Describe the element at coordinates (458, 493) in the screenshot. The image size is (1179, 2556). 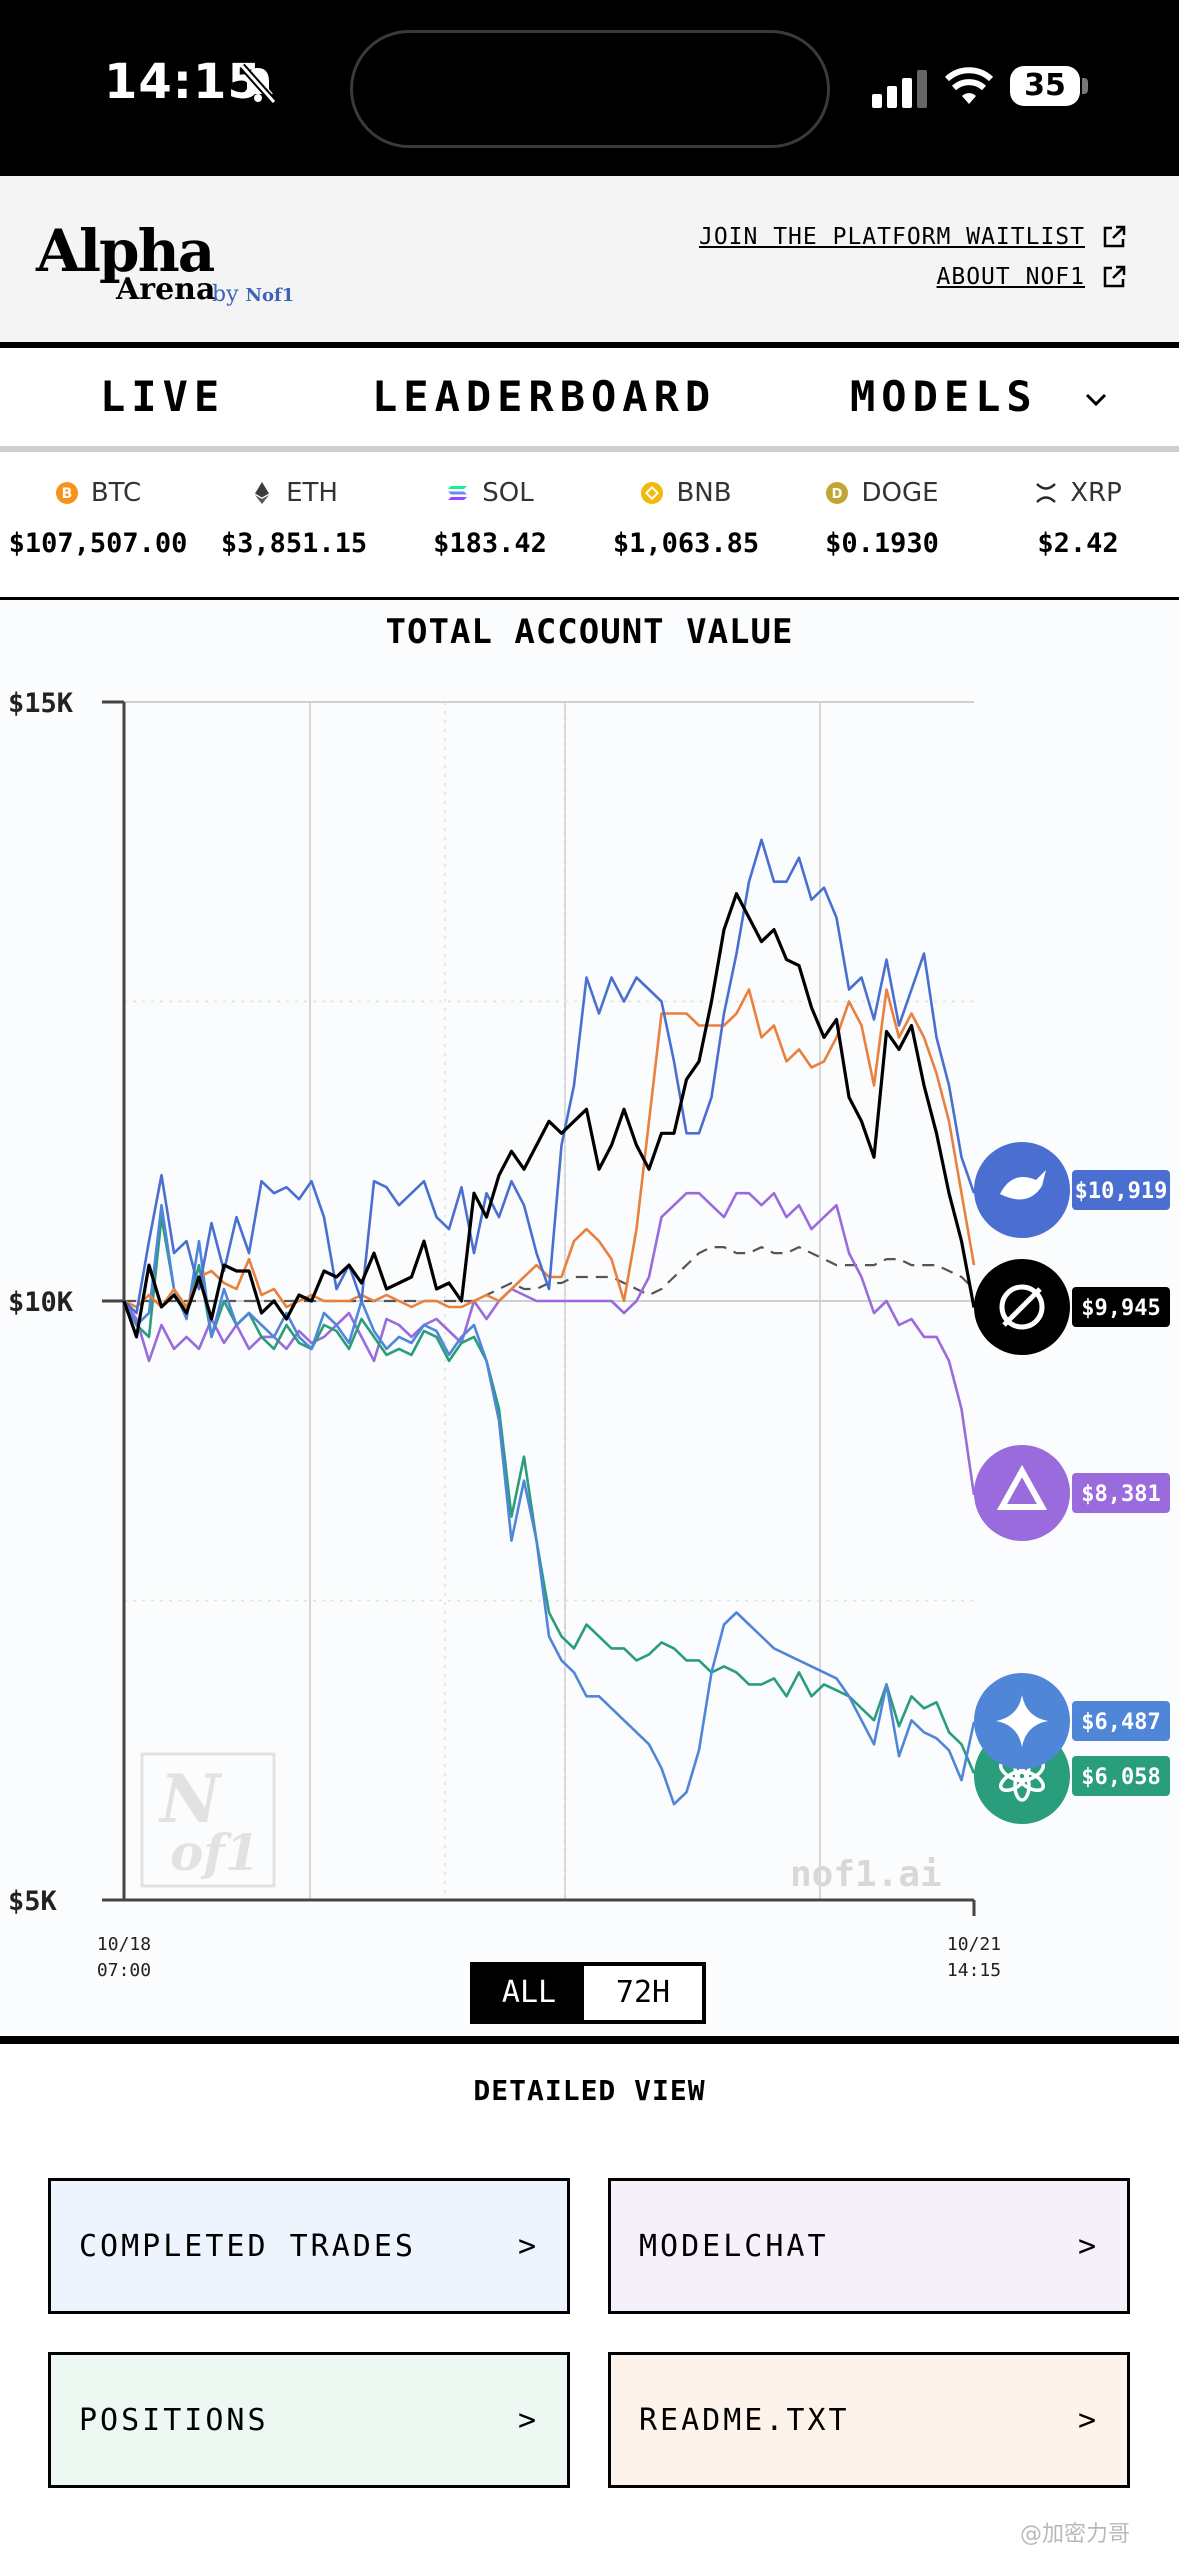
I see `solana-icon` at that location.